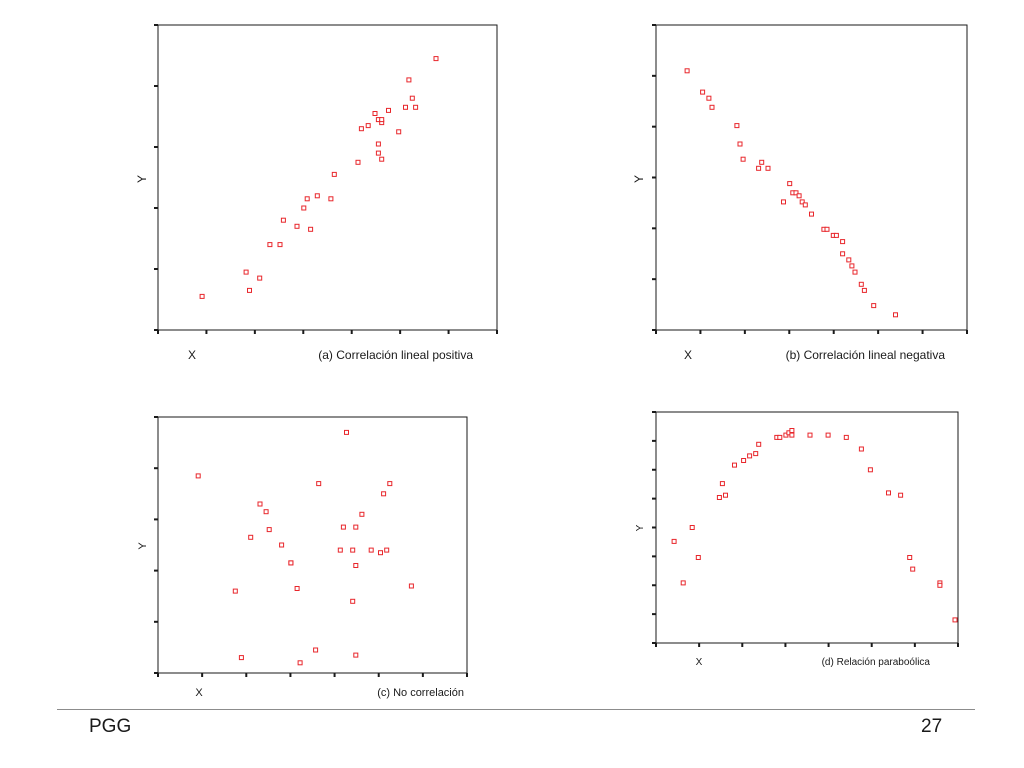  I want to click on chart-caption: (d) Relación paraboólica, so click(876, 662).